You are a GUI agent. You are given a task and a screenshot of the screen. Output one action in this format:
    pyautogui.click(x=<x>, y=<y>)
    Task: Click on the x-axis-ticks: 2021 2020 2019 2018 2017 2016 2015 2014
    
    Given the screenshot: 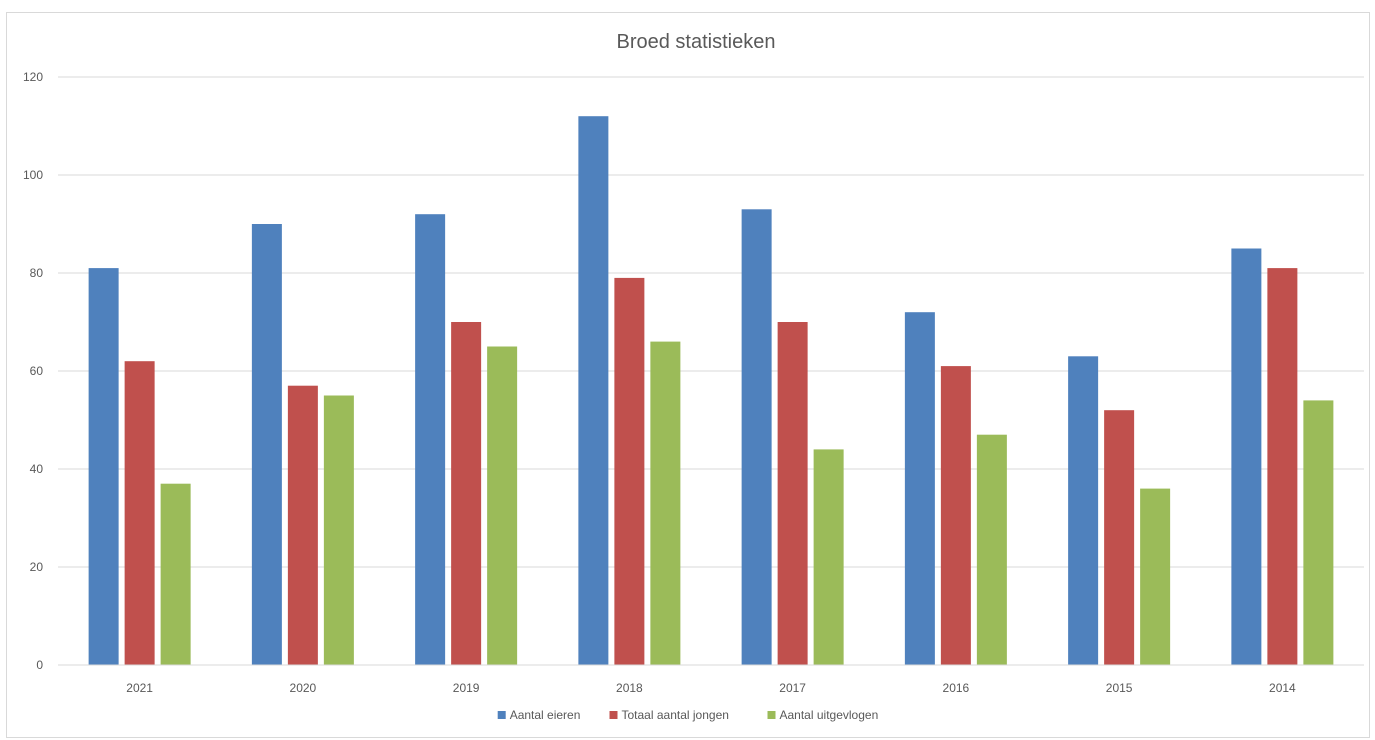 What is the action you would take?
    pyautogui.click(x=711, y=688)
    